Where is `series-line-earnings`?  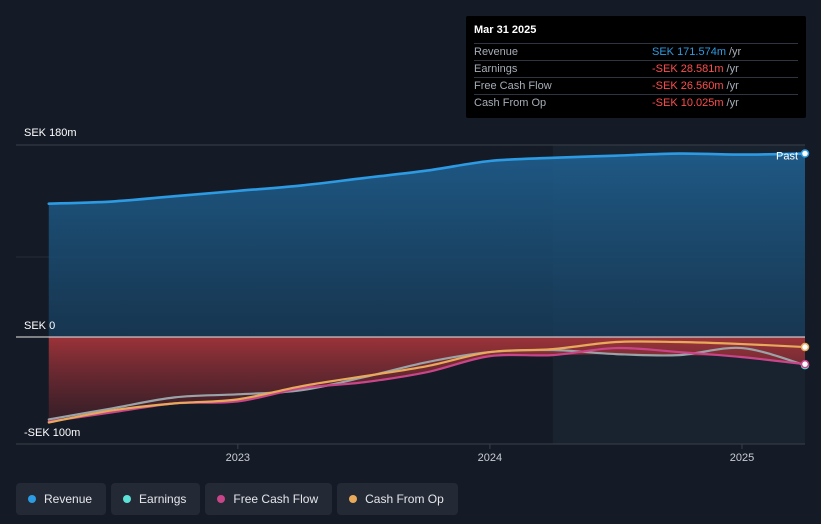 series-line-earnings is located at coordinates (426, 383).